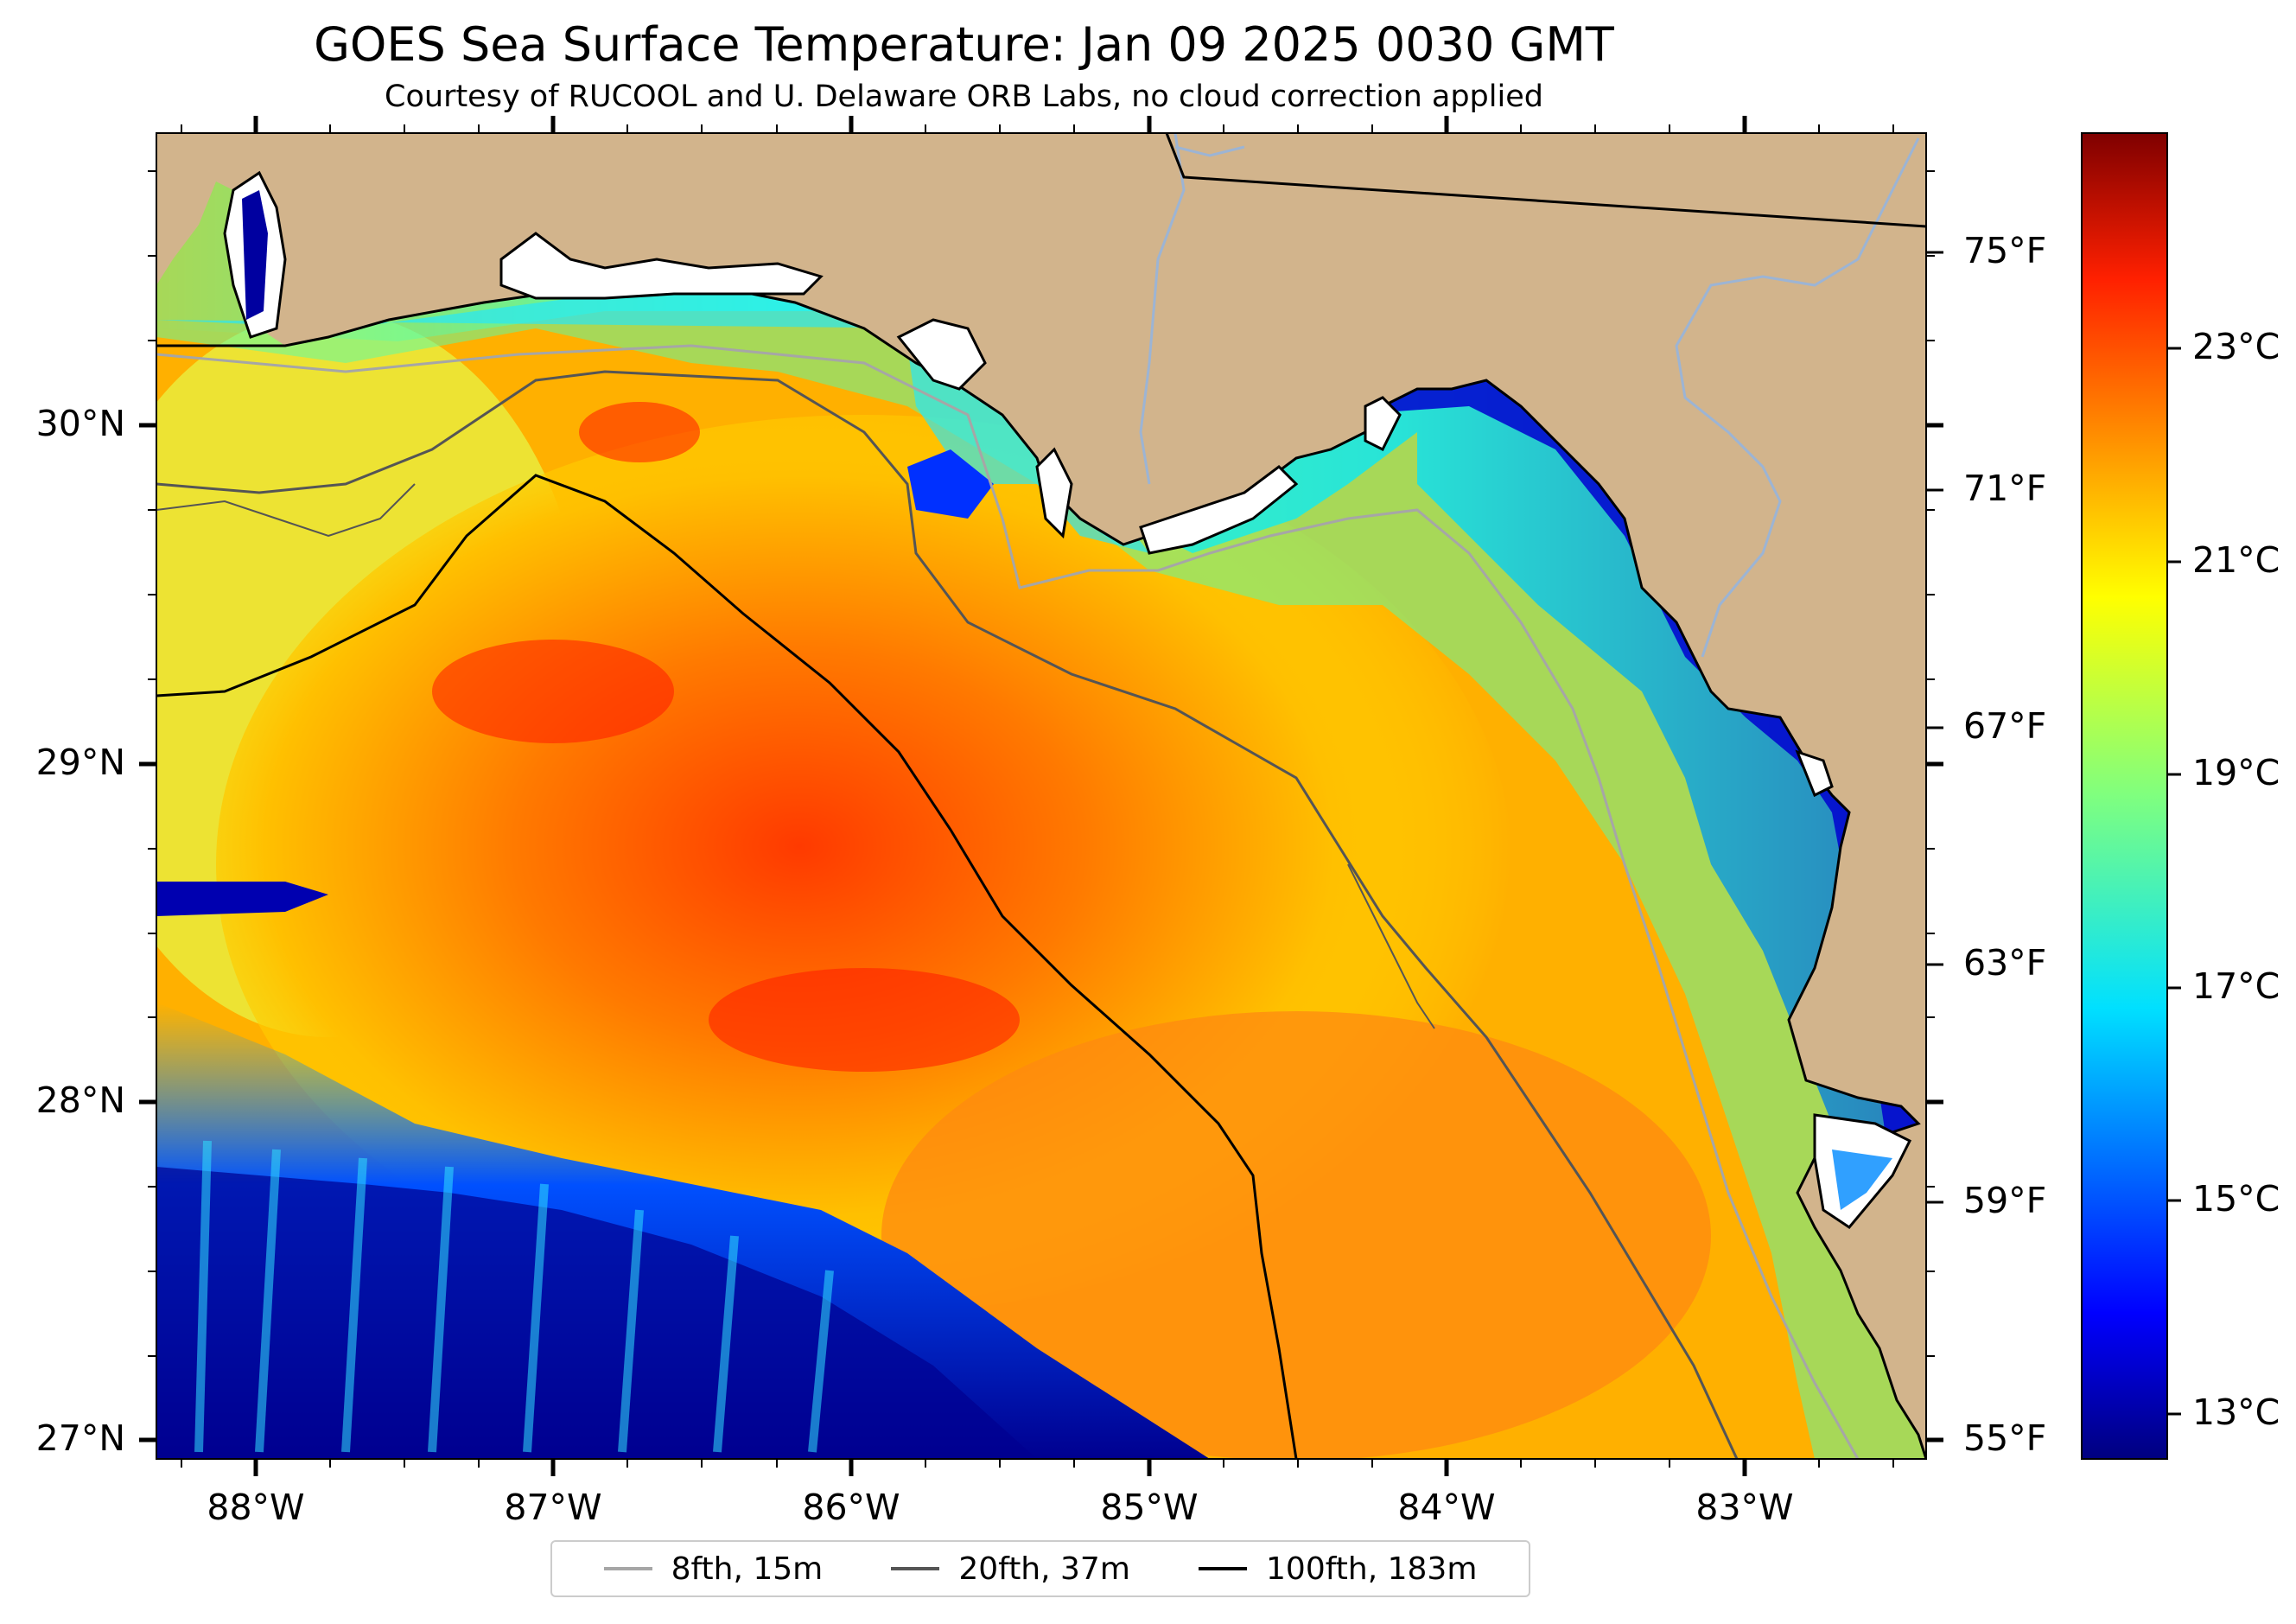  What do you see at coordinates (2236, 772) in the screenshot?
I see `celsius-label-19: 19°C` at bounding box center [2236, 772].